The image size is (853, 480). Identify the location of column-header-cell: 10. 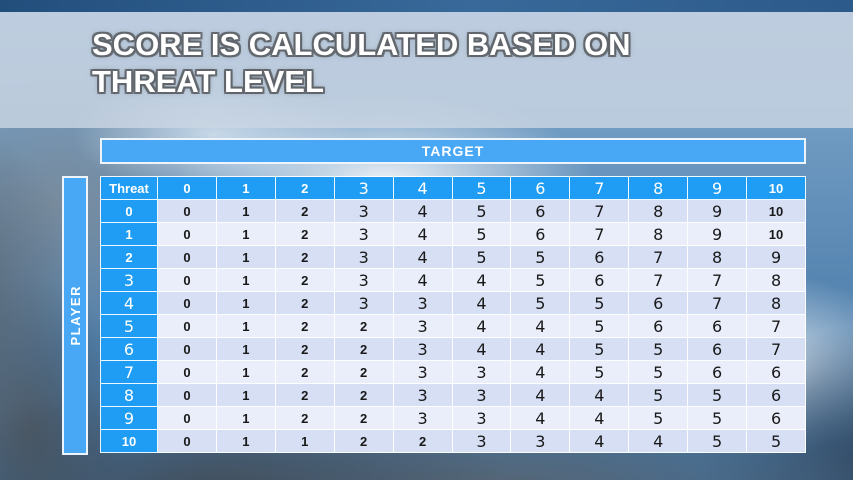
(776, 188).